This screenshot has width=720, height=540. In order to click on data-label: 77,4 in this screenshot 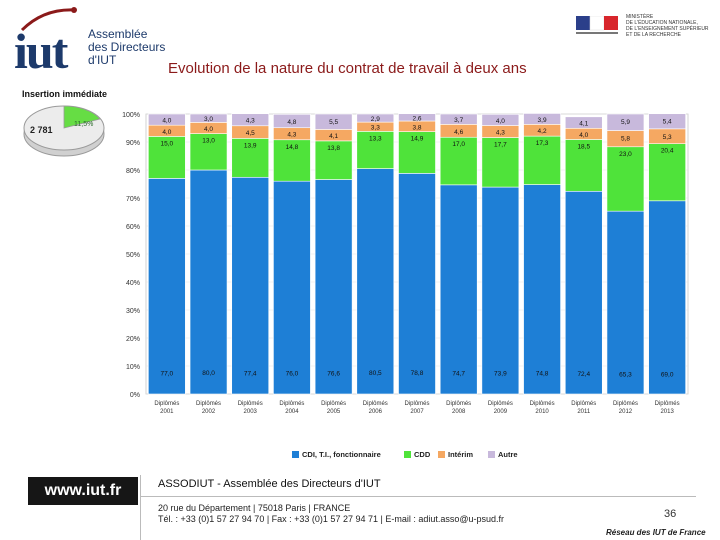, I will do `click(250, 373)`.